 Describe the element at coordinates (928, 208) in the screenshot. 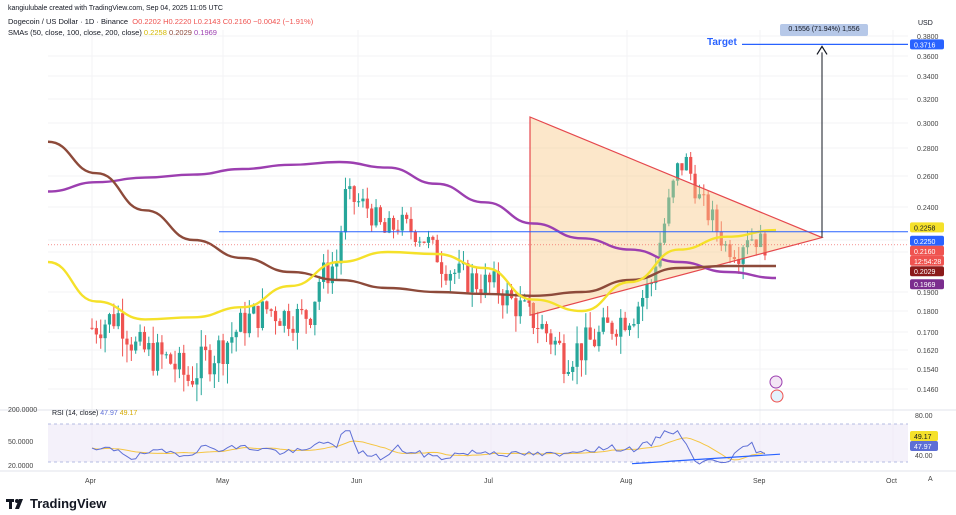

I see `price-tick-label: 0.2400` at that location.